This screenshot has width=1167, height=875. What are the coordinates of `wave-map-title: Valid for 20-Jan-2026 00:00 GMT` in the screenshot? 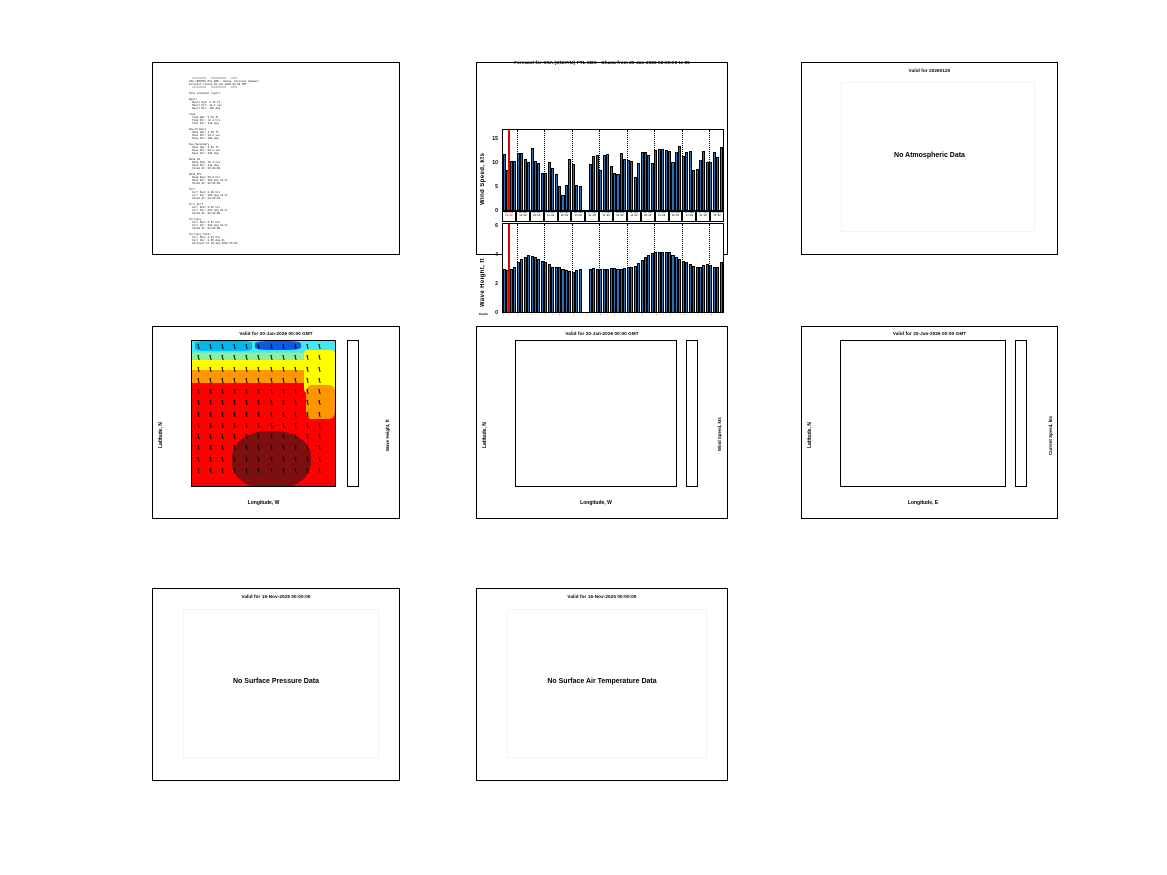 It's located at (276, 333).